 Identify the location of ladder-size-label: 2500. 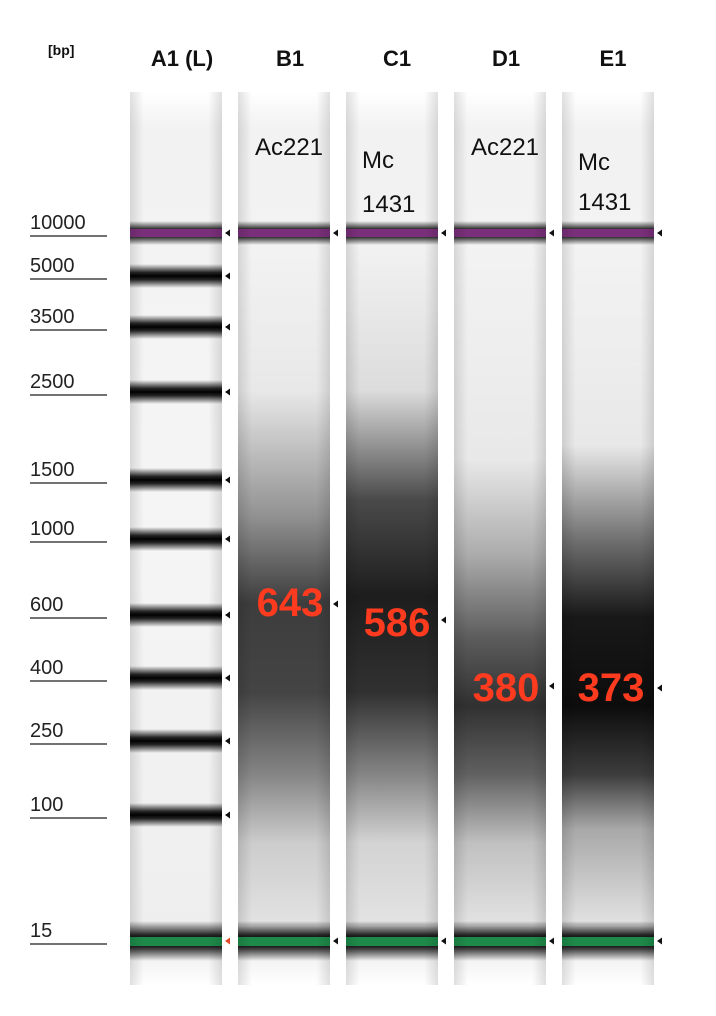
(52, 382).